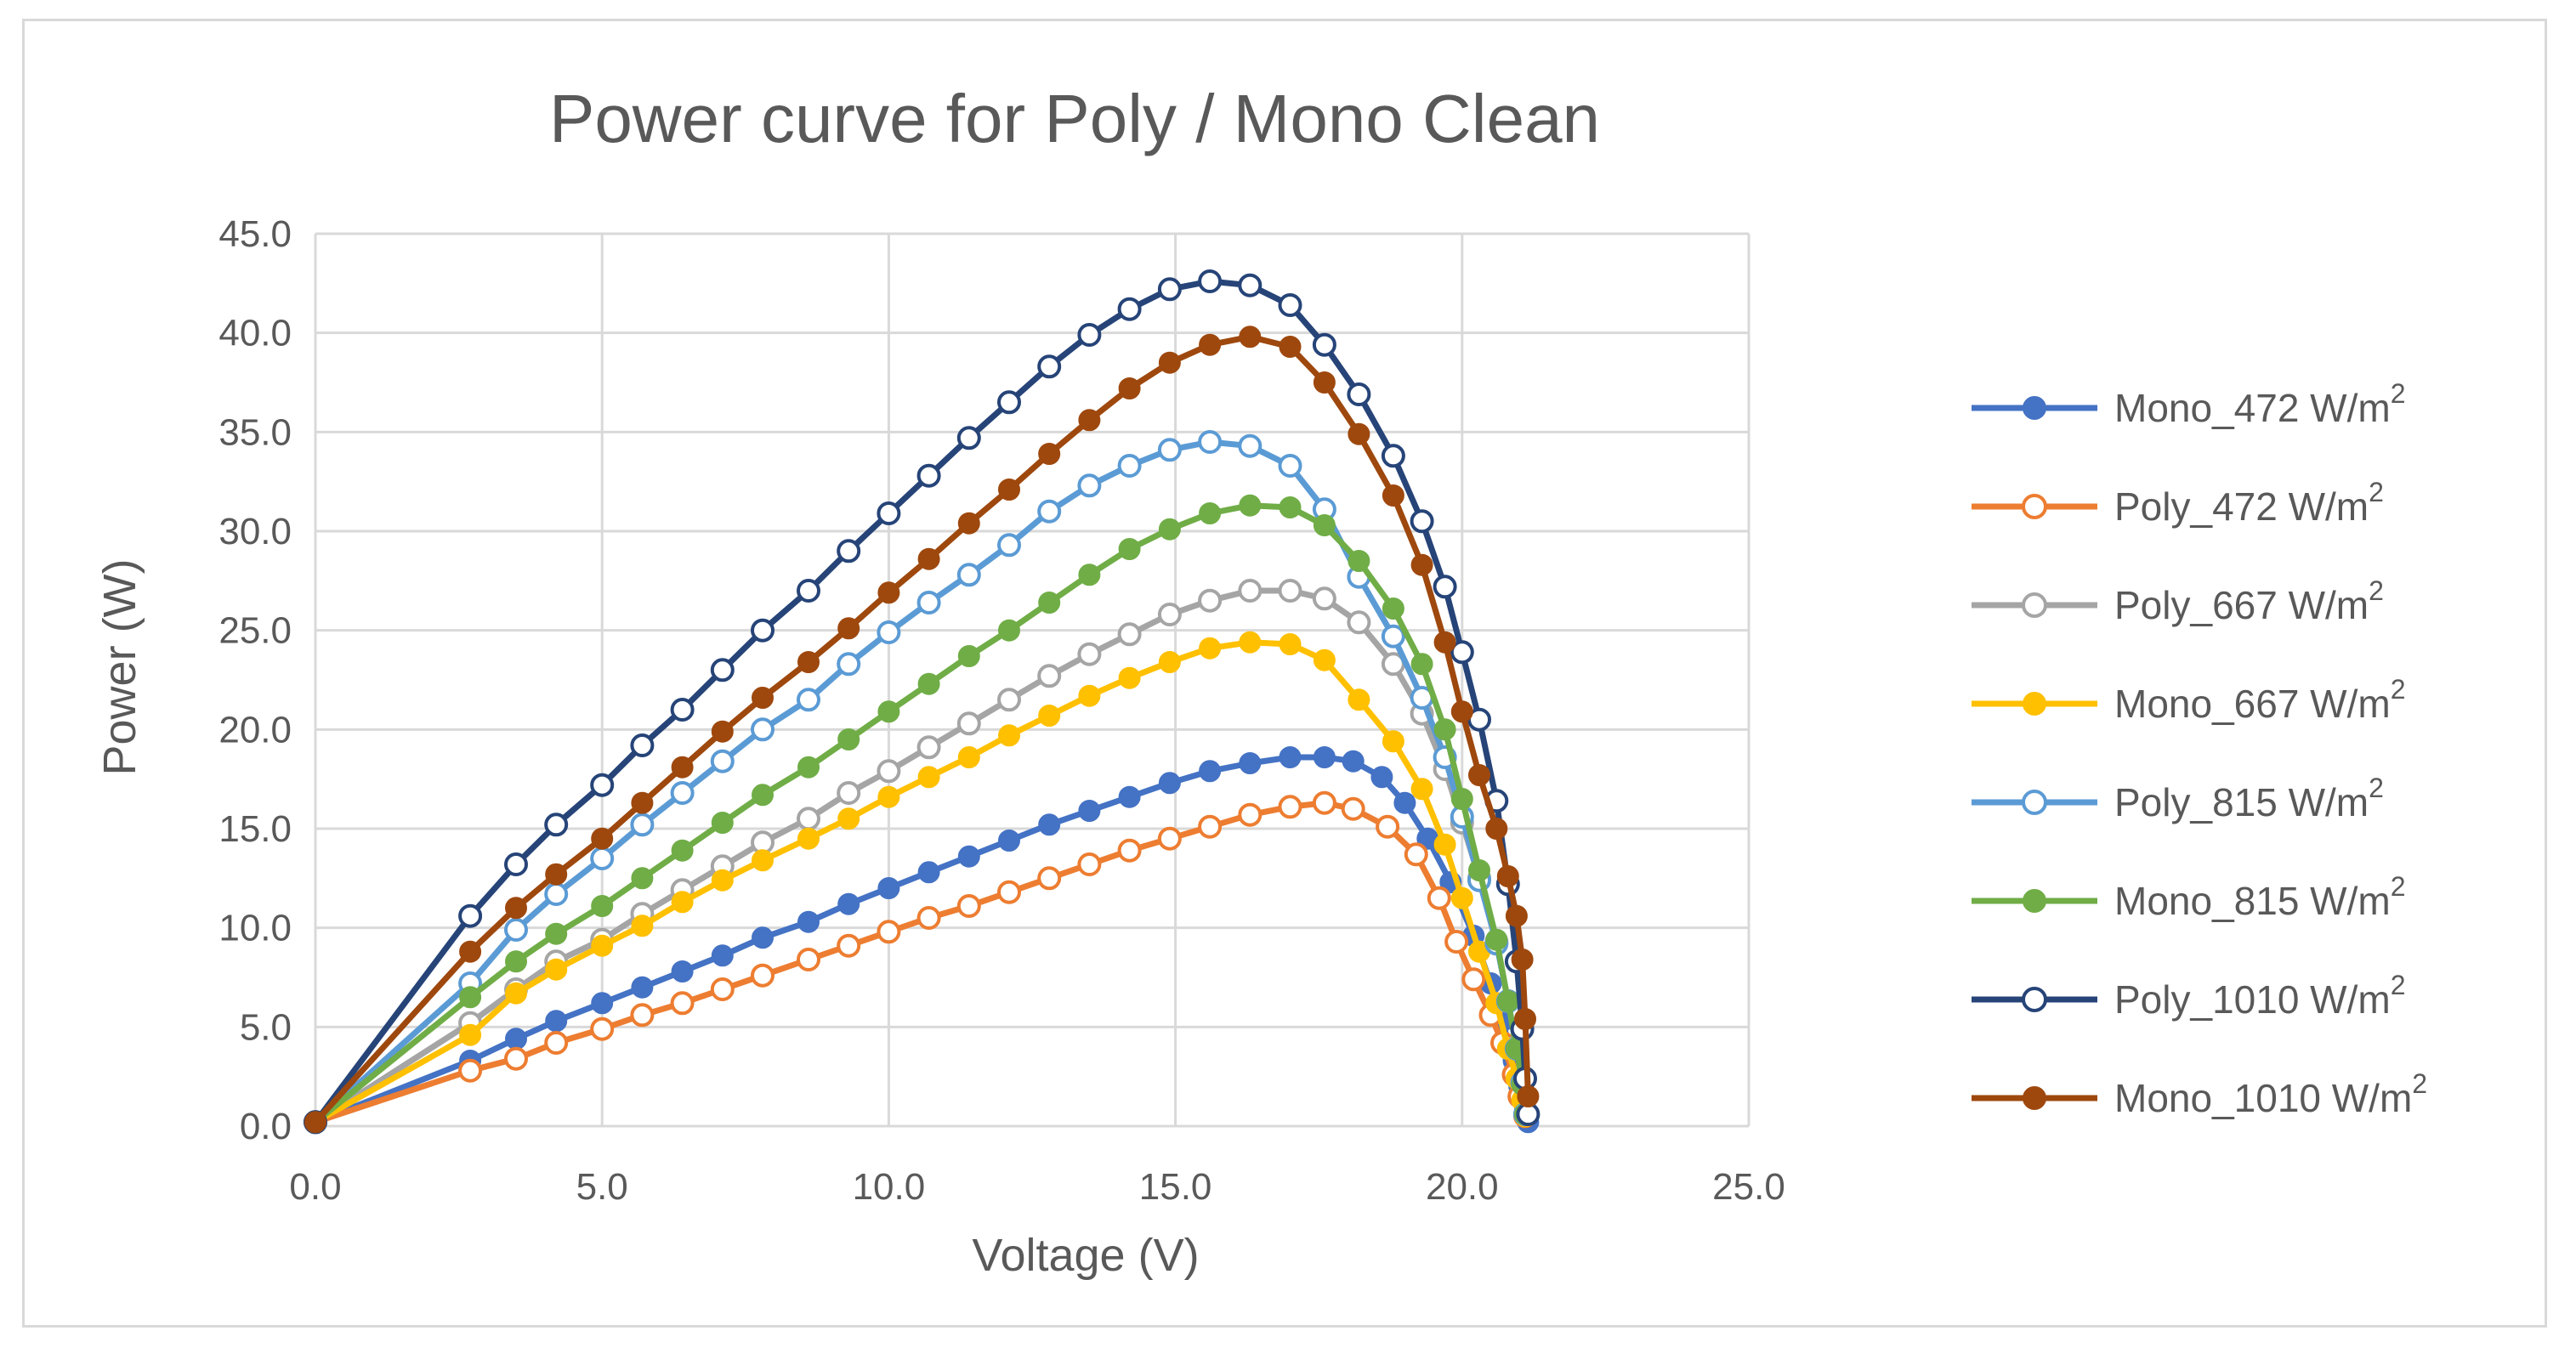 Image resolution: width=2576 pixels, height=1359 pixels. I want to click on y-tick-label: 0.0, so click(266, 1126).